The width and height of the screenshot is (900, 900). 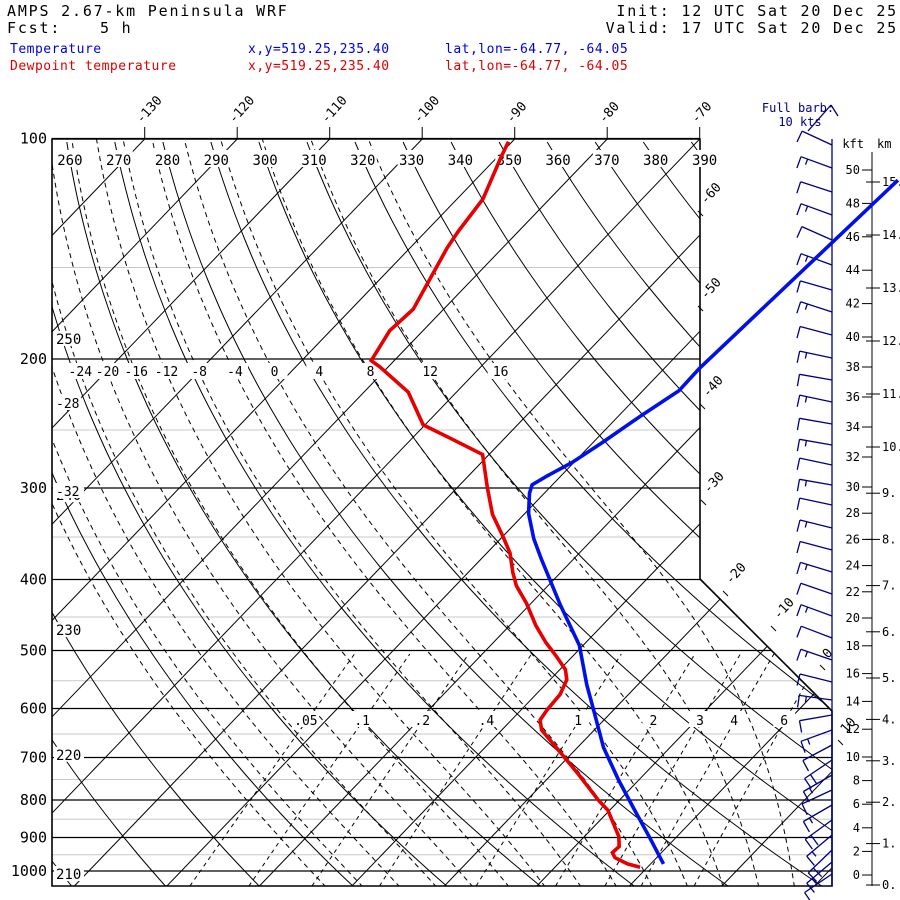 What do you see at coordinates (891, 394) in the screenshot?
I see `km-tick-label: 11.` at bounding box center [891, 394].